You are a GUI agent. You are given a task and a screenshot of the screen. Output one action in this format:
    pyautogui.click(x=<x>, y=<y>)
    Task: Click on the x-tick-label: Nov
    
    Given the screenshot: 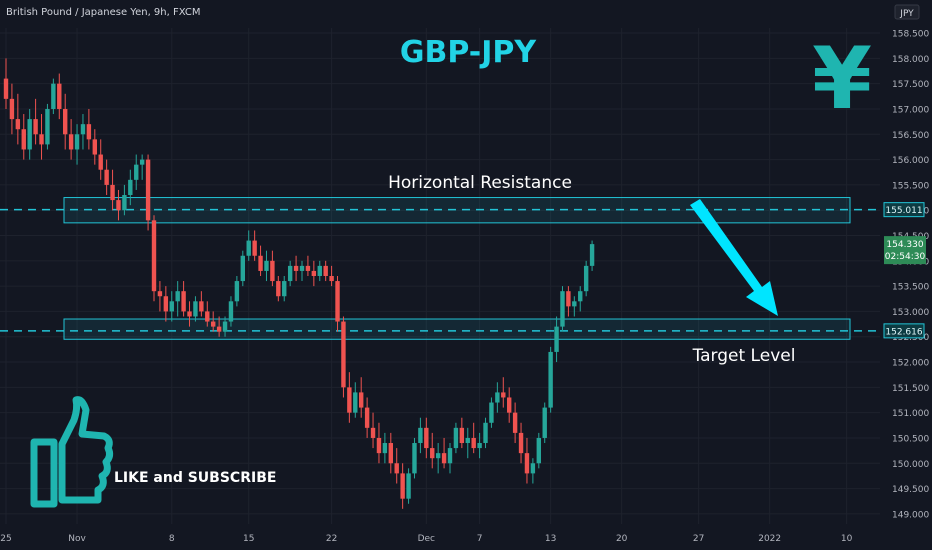 What is the action you would take?
    pyautogui.click(x=77, y=539)
    